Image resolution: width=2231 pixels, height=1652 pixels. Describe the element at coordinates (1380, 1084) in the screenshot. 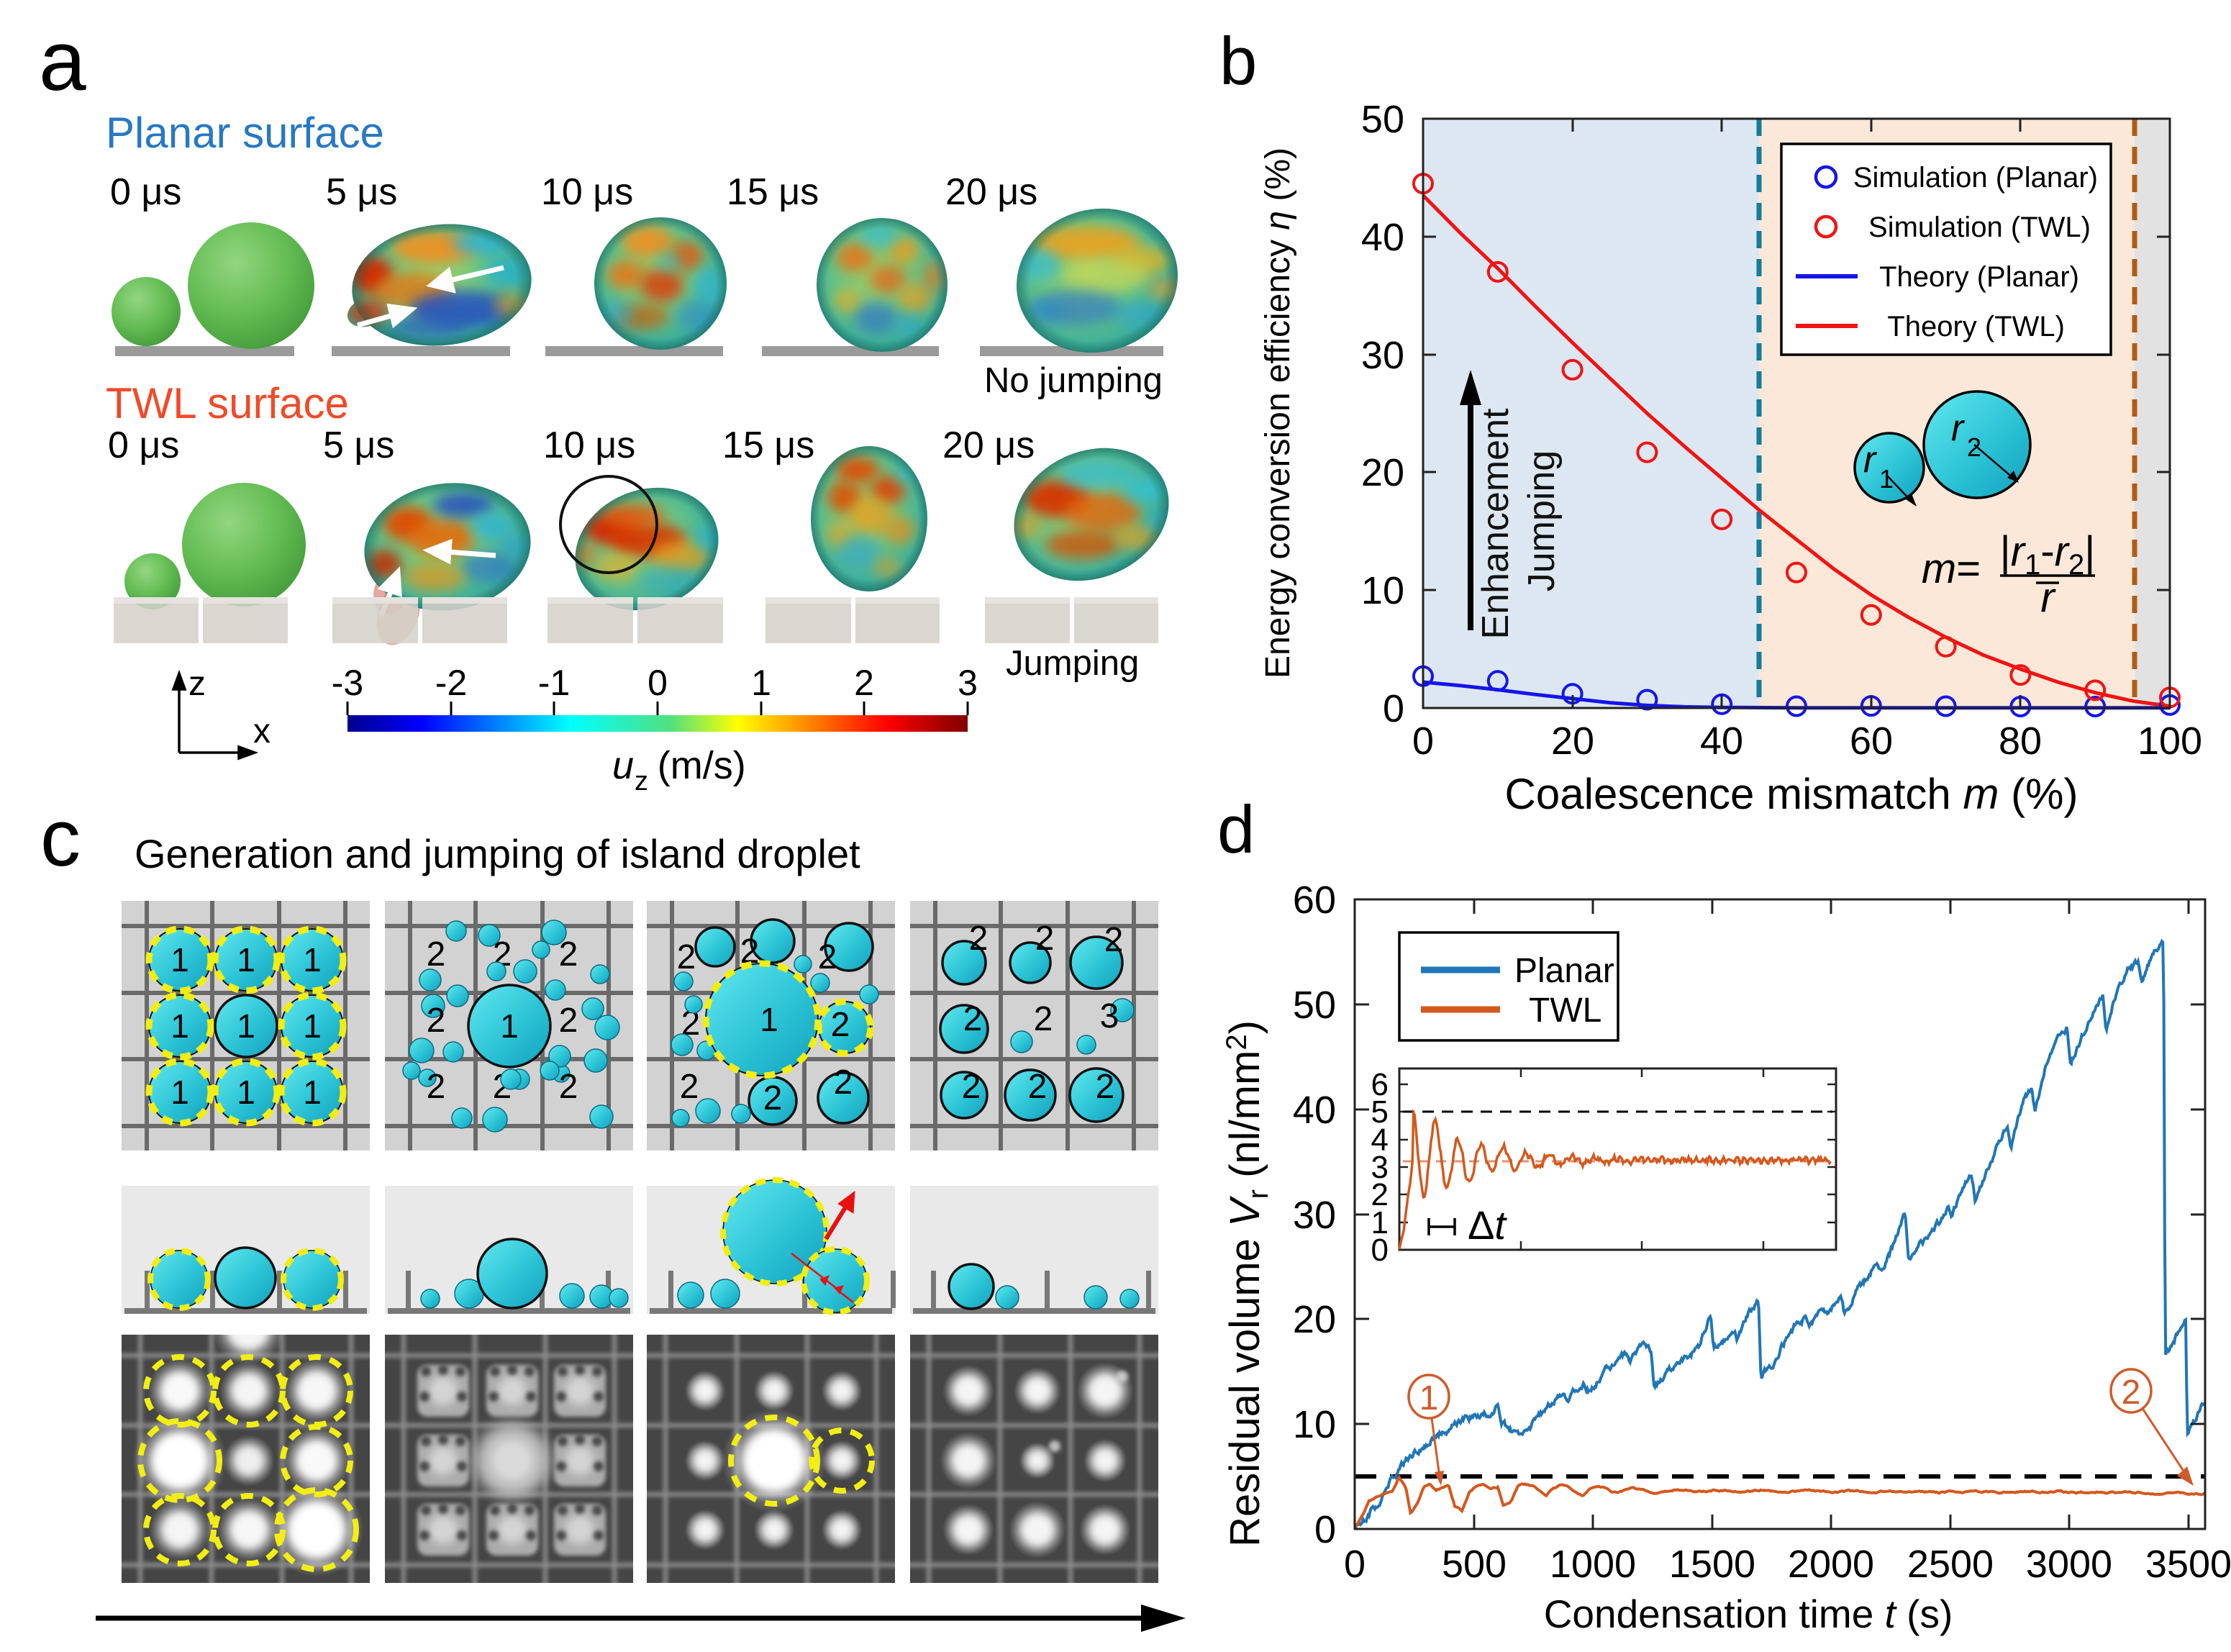

I see `svg-text: 6` at that location.